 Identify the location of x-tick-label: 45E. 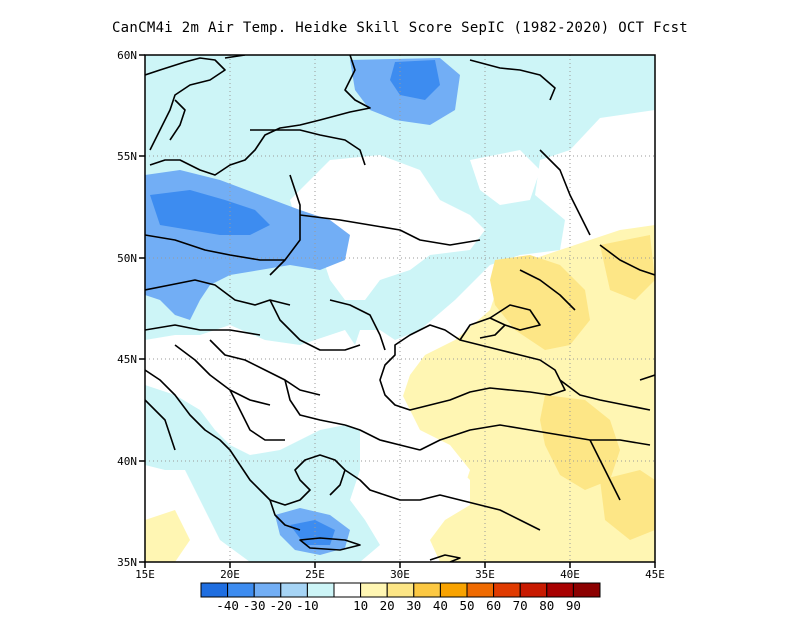
(655, 574).